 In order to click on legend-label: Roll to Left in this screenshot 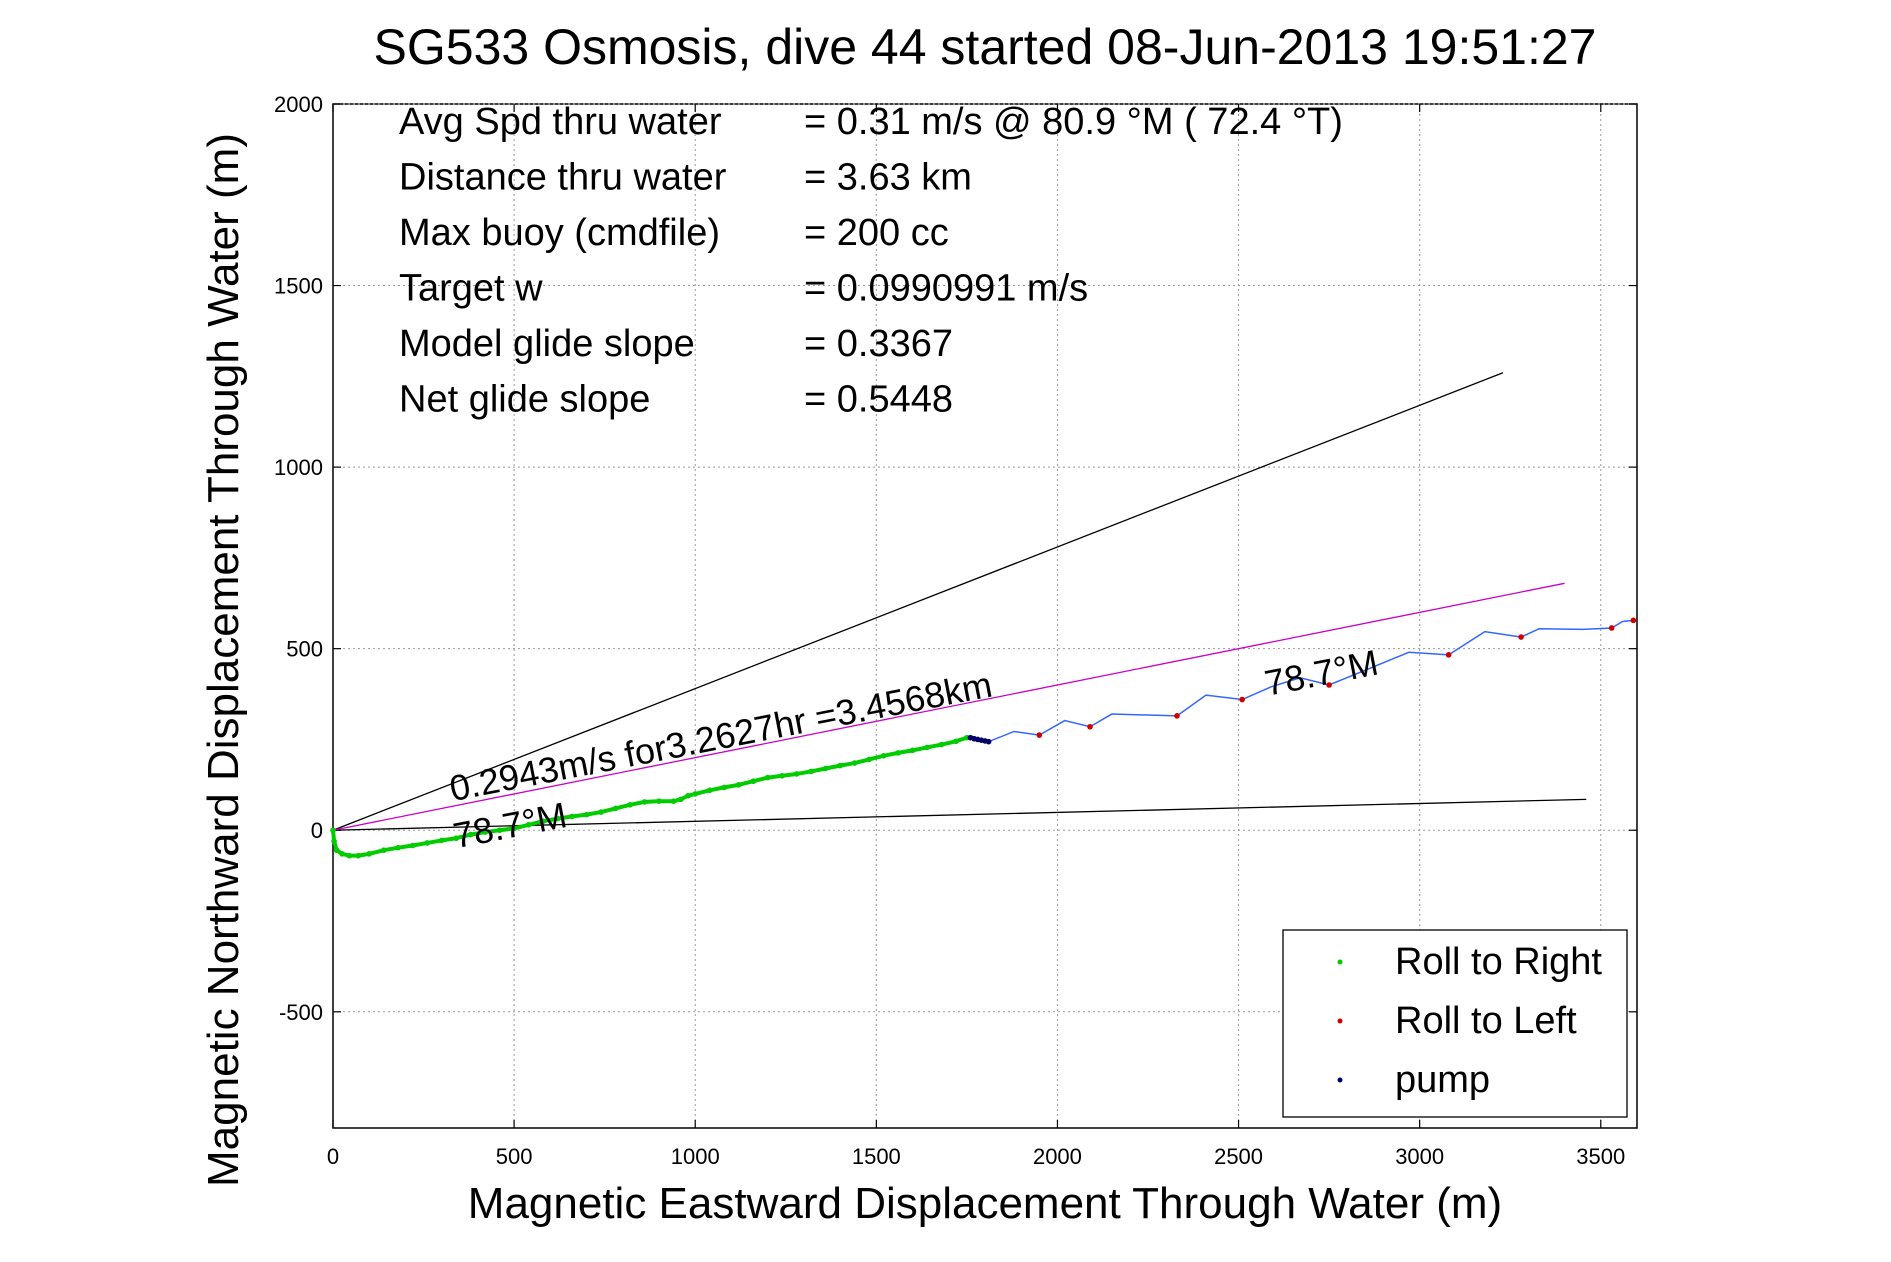, I will do `click(1486, 1021)`.